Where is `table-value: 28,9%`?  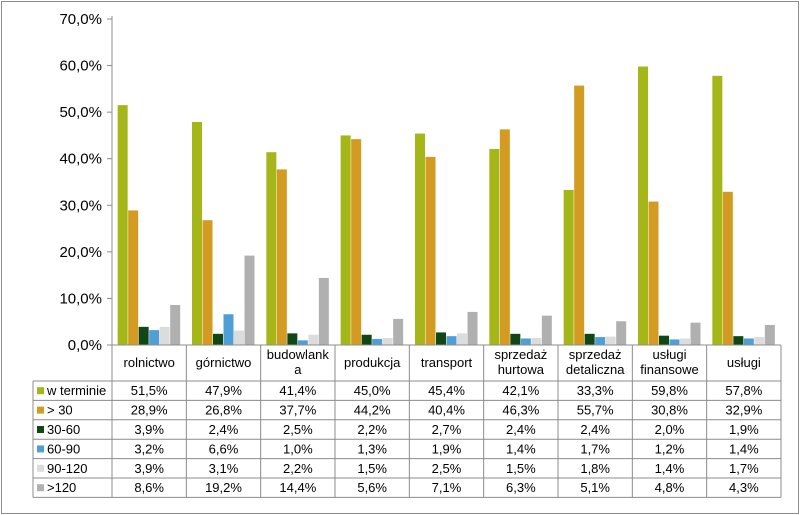 table-value: 28,9% is located at coordinates (149, 410).